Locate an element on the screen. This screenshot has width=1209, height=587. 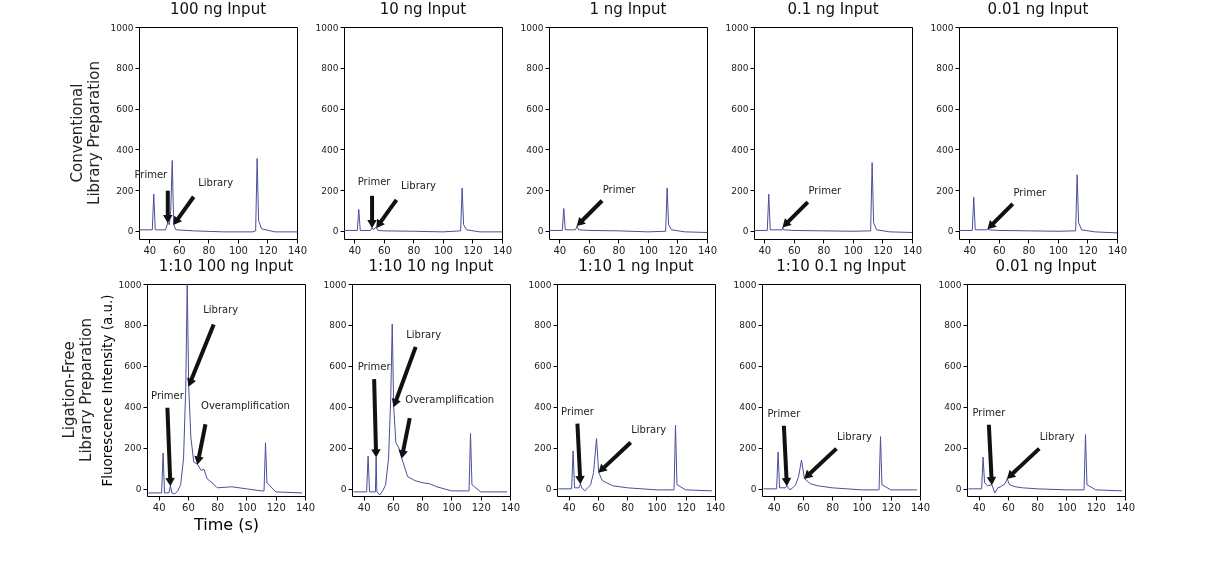
chart-title: 100 ng Input is located at coordinates (218, 9).